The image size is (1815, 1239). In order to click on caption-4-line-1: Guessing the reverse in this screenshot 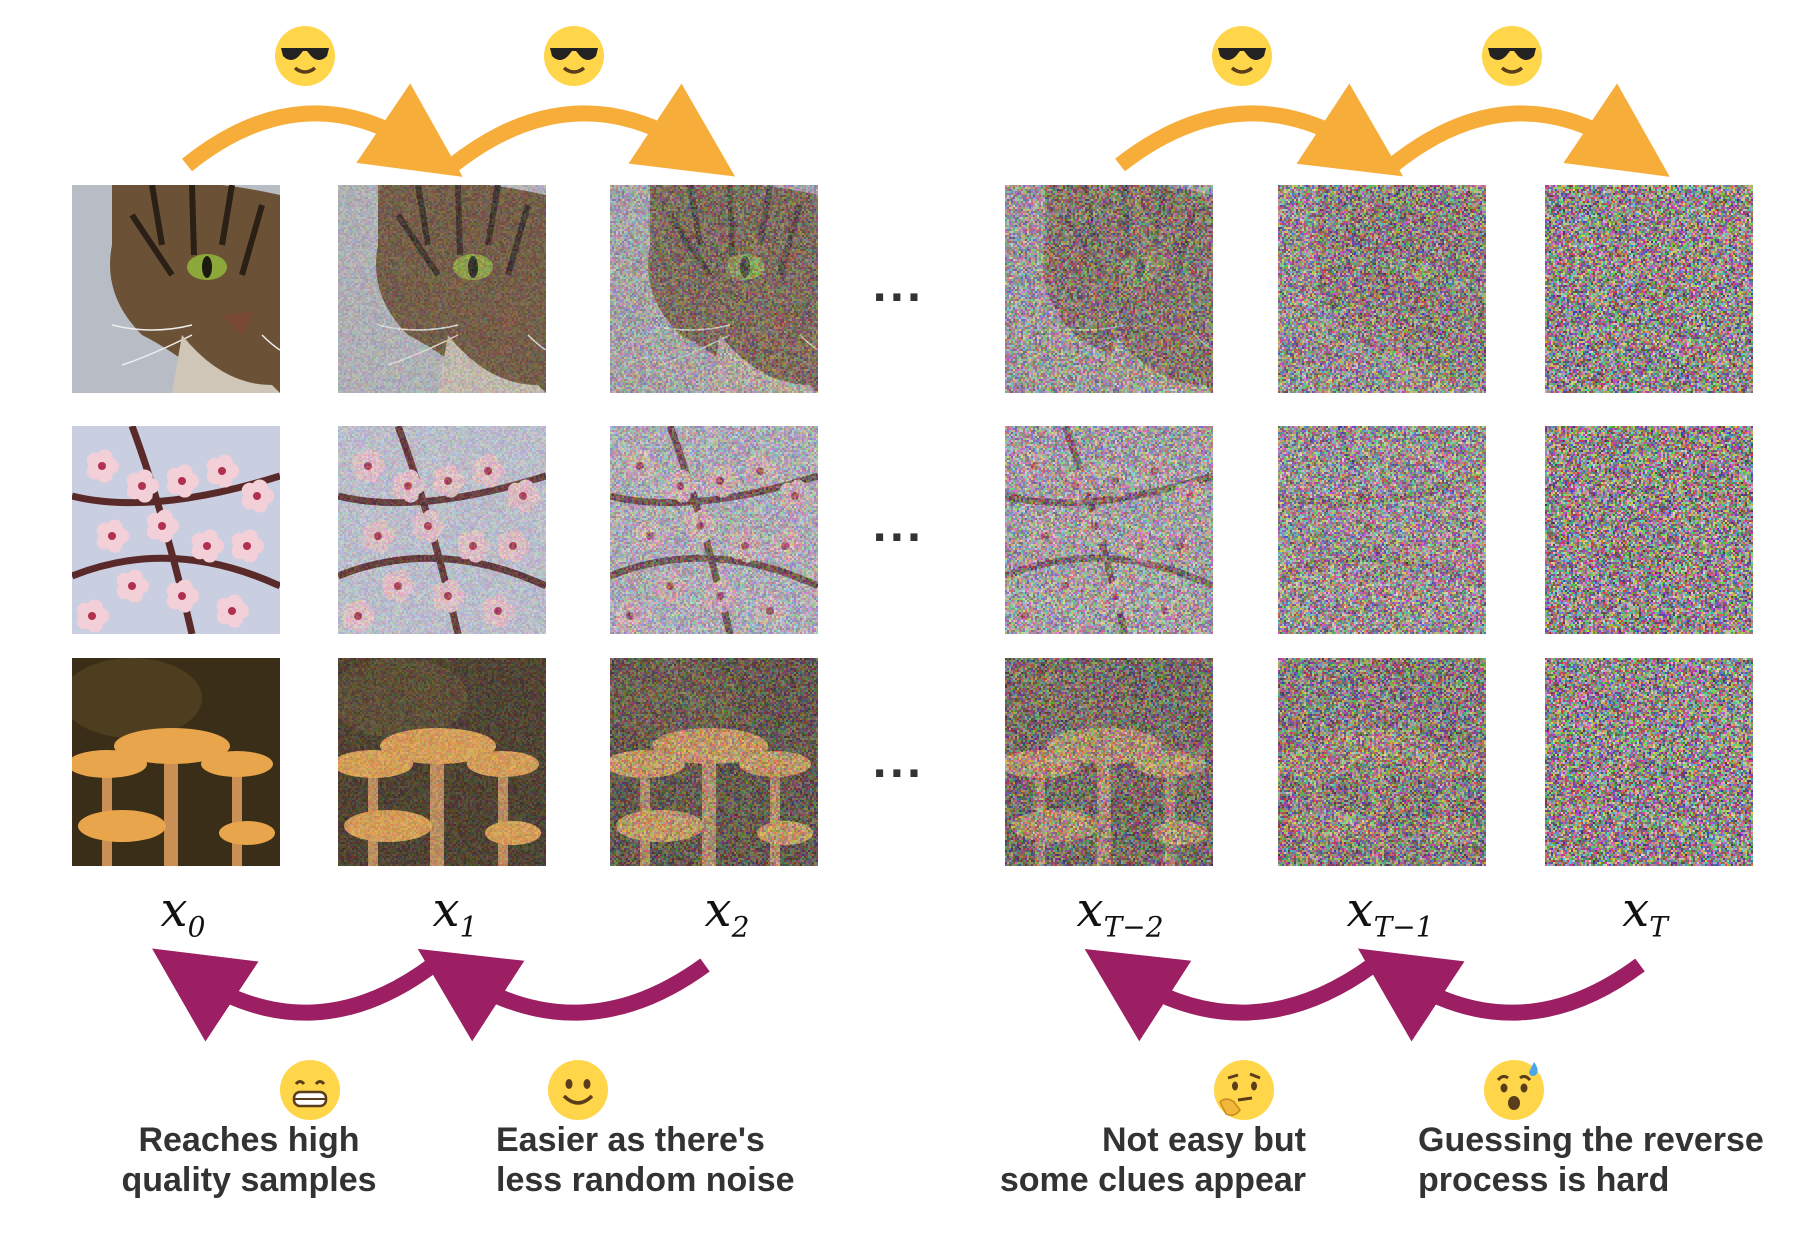, I will do `click(1591, 1140)`.